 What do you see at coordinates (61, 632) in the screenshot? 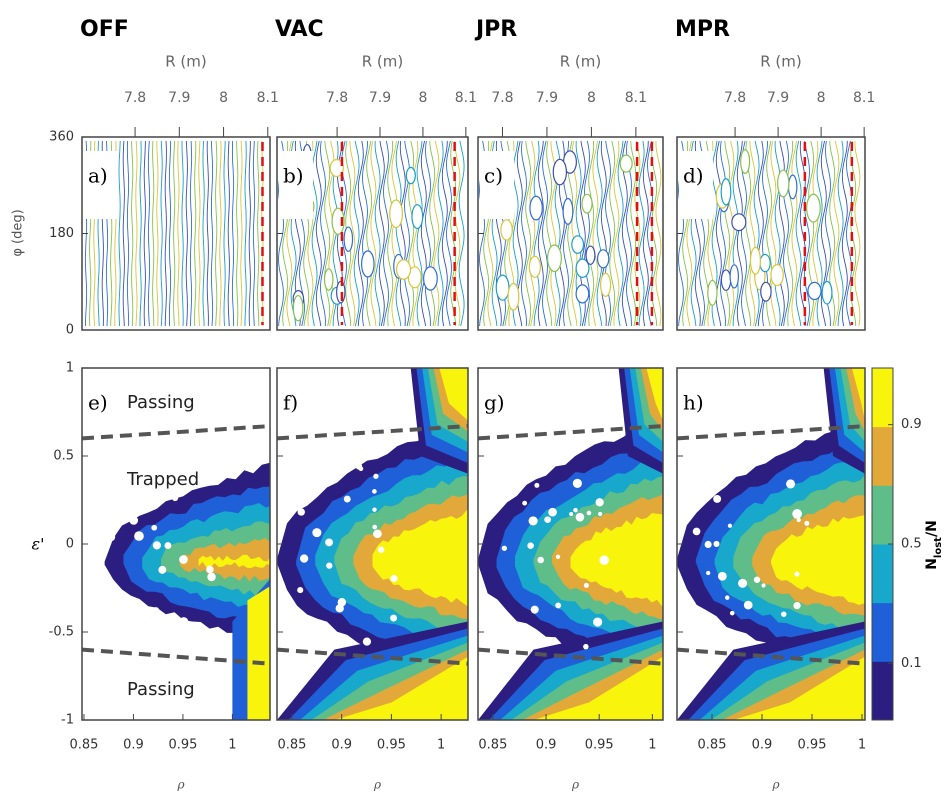
I see `eps-tick-label: -0.5` at bounding box center [61, 632].